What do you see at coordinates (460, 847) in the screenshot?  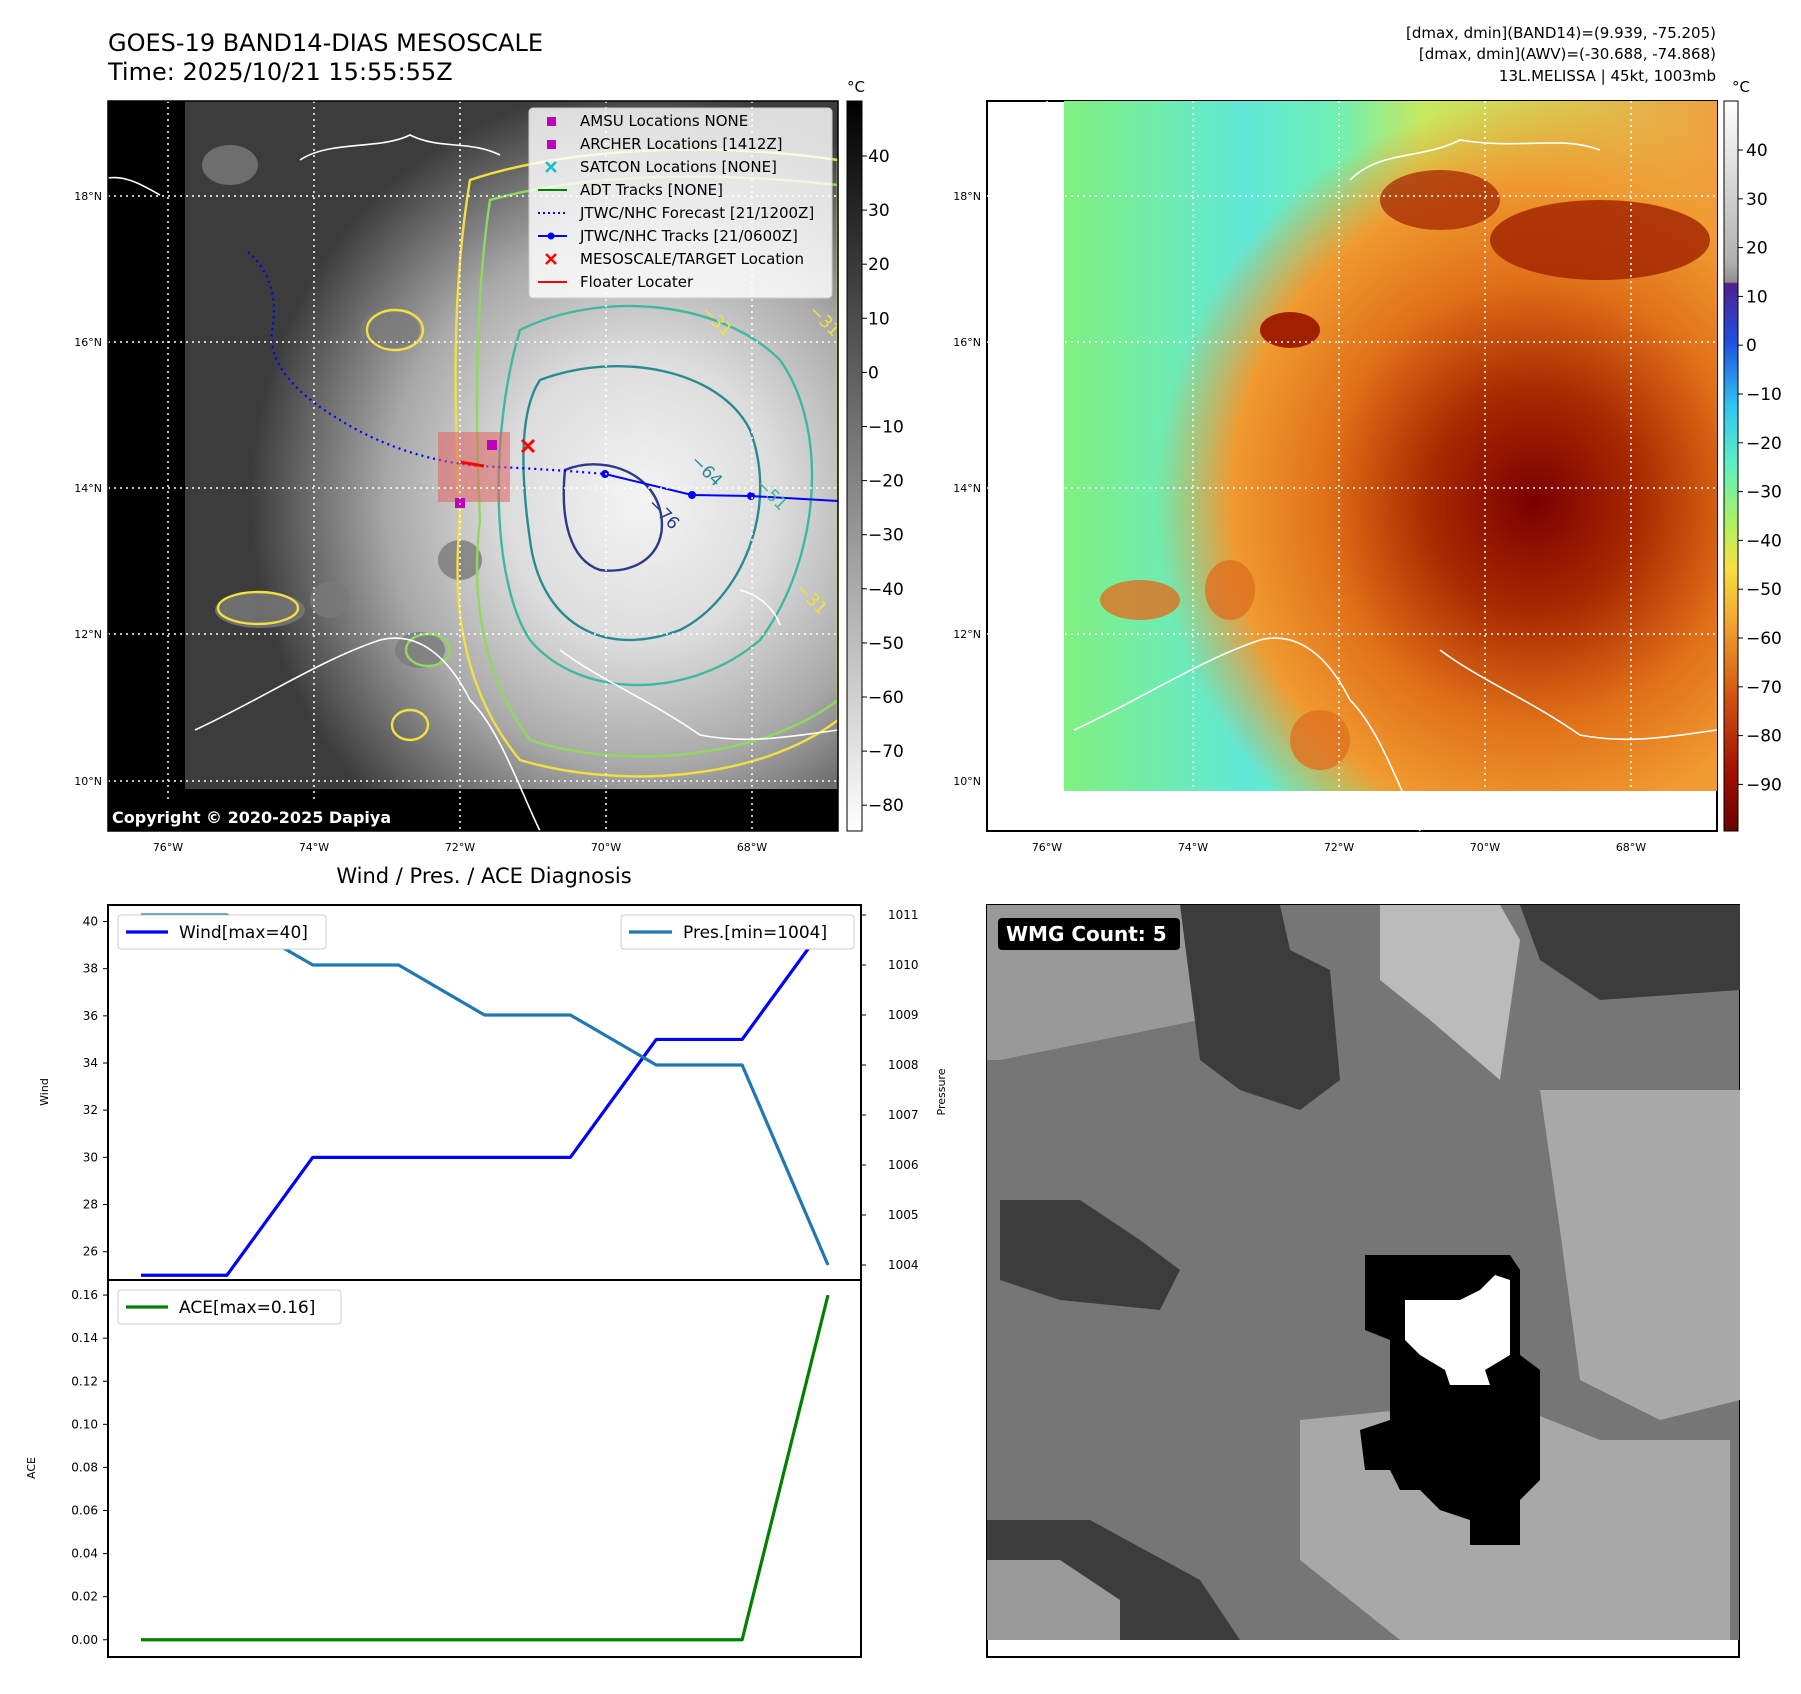 I see `ir-lon-label: 72°W` at bounding box center [460, 847].